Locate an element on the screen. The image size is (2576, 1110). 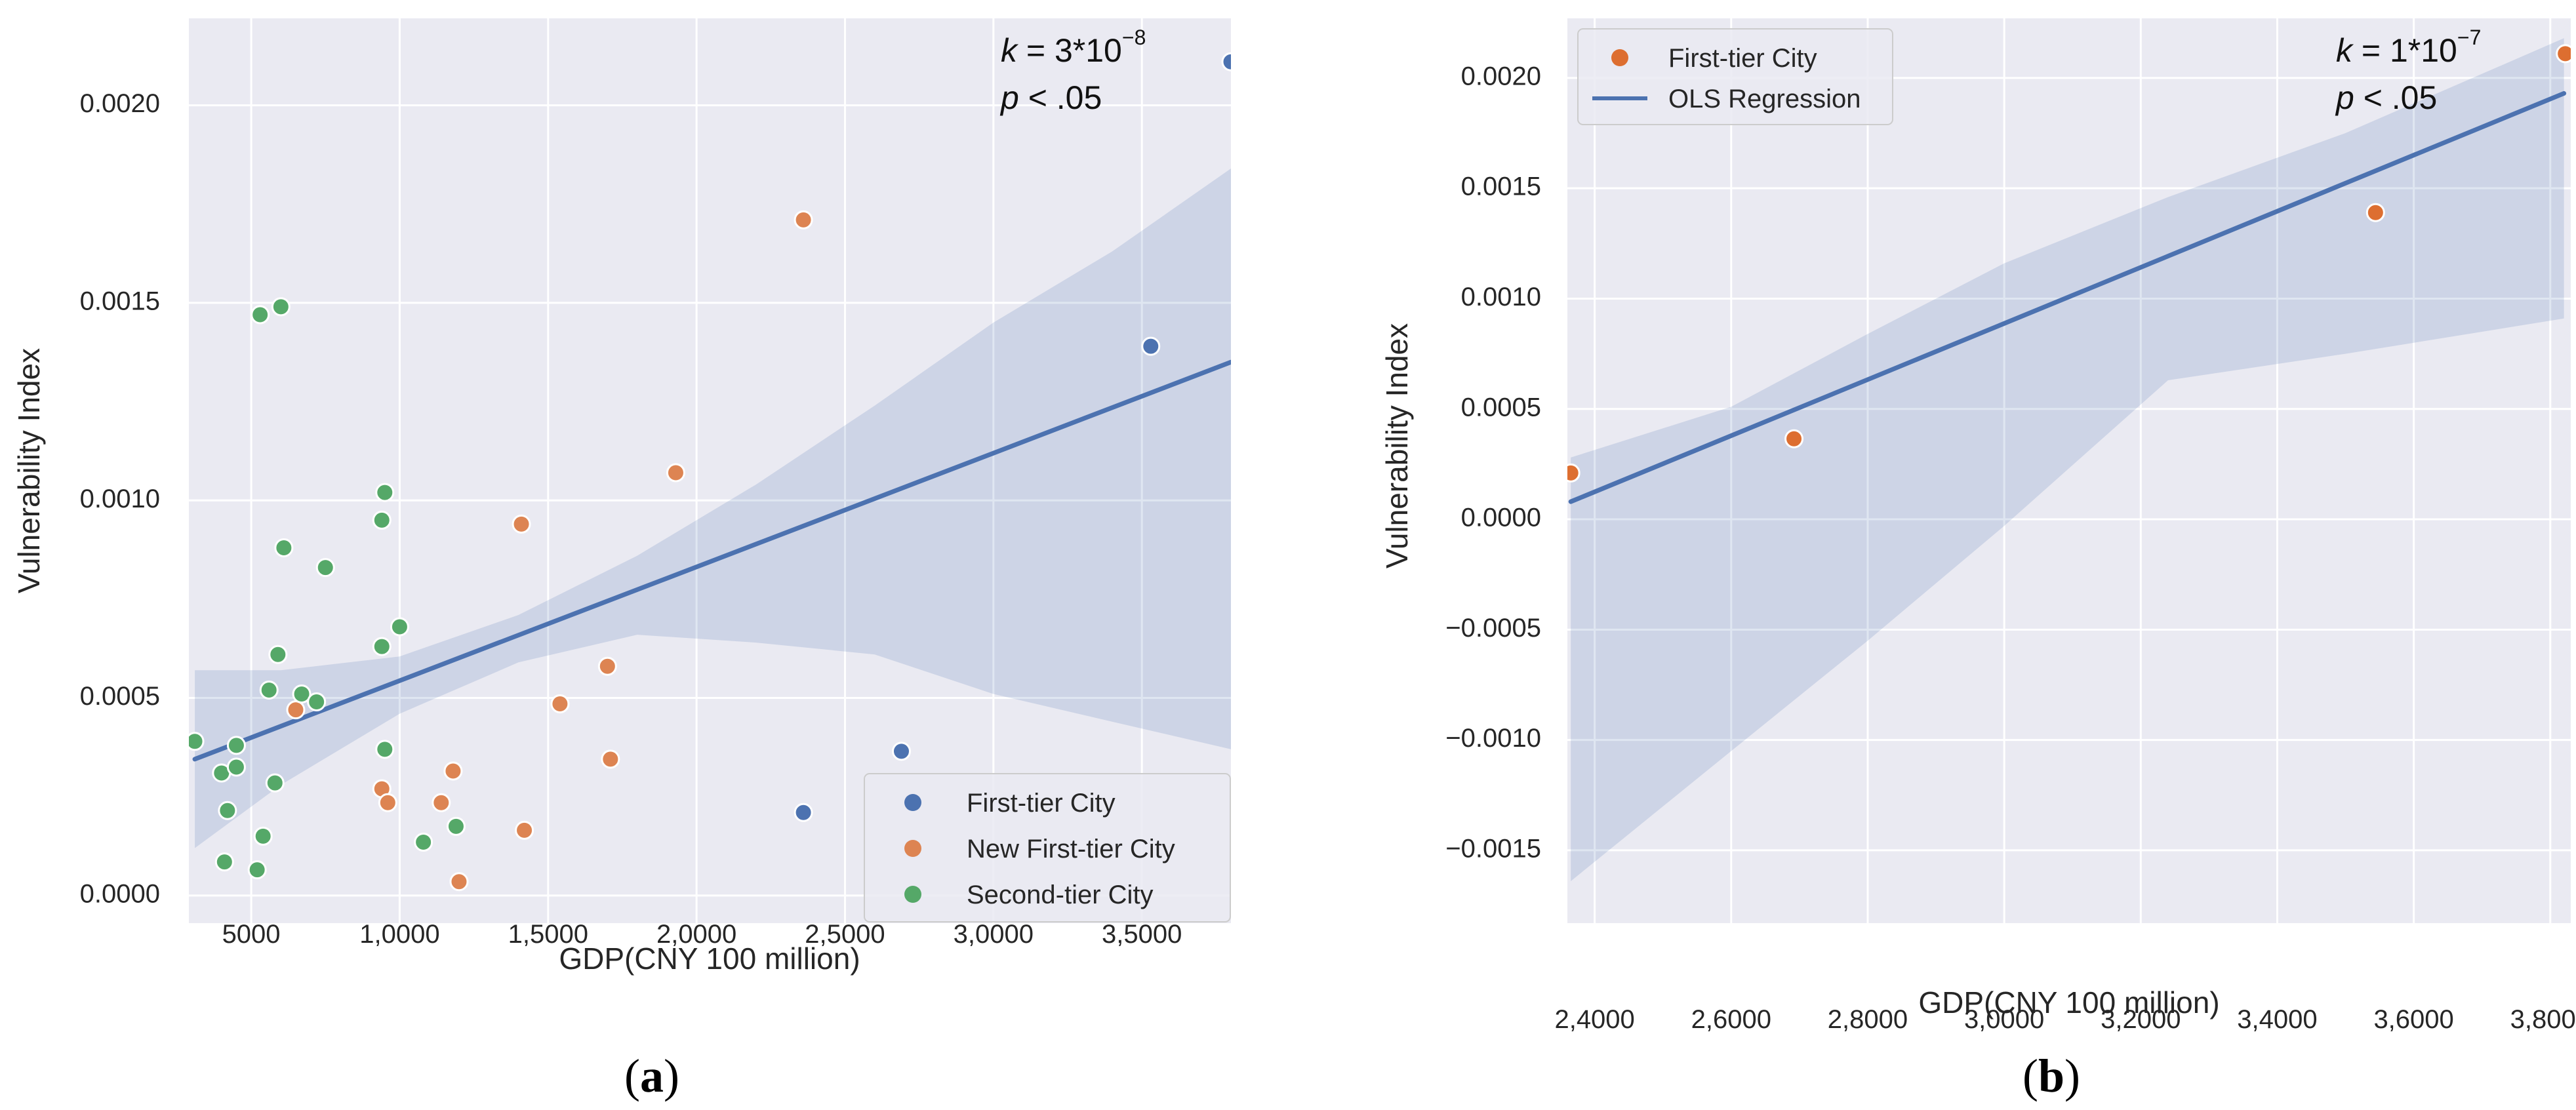
legend-label-first-tier-b: First-tier City is located at coordinates (1742, 58).